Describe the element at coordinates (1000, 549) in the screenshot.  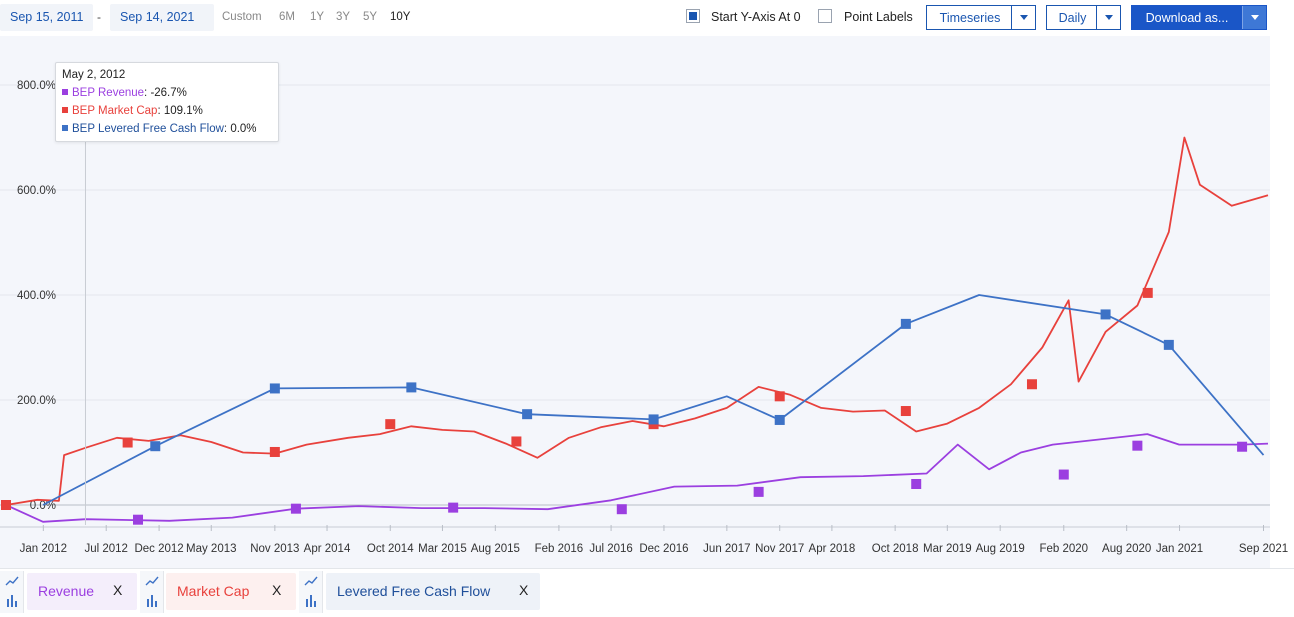
I see `x-tick-label: Aug 2019` at that location.